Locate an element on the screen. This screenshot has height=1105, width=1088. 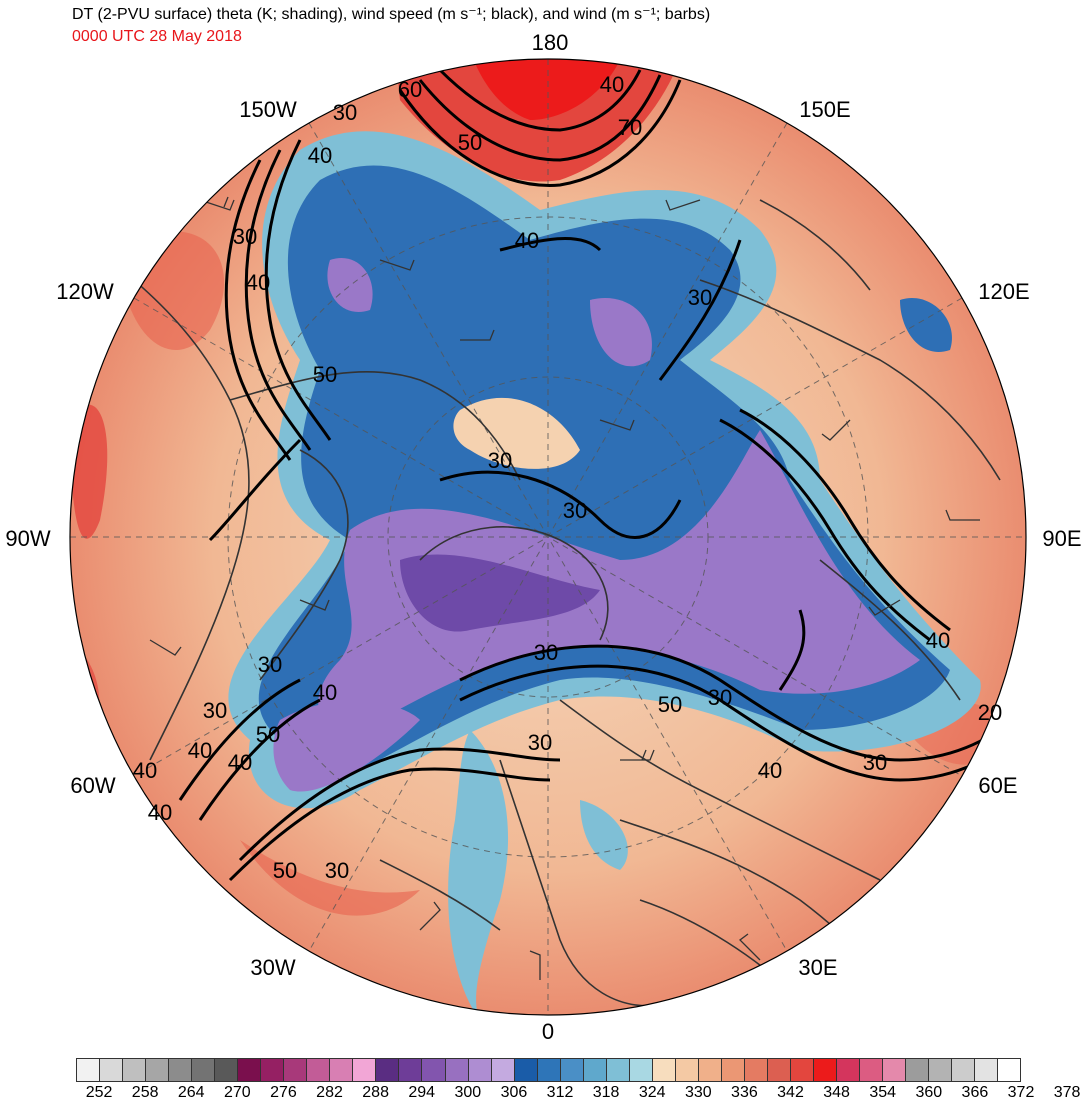
lon-label-90e: 90E is located at coordinates (1062, 538).